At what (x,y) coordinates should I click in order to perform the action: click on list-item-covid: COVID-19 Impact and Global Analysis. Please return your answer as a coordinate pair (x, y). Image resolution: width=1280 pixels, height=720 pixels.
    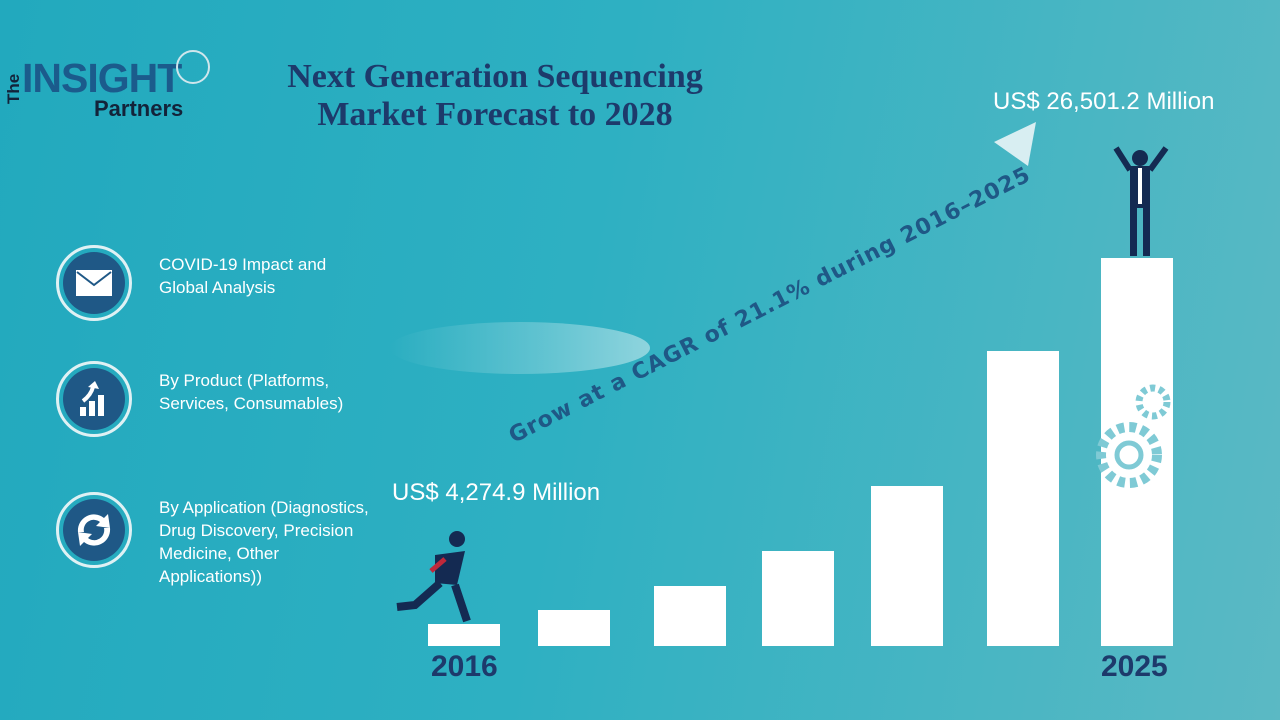
    Looking at the image, I should click on (191, 283).